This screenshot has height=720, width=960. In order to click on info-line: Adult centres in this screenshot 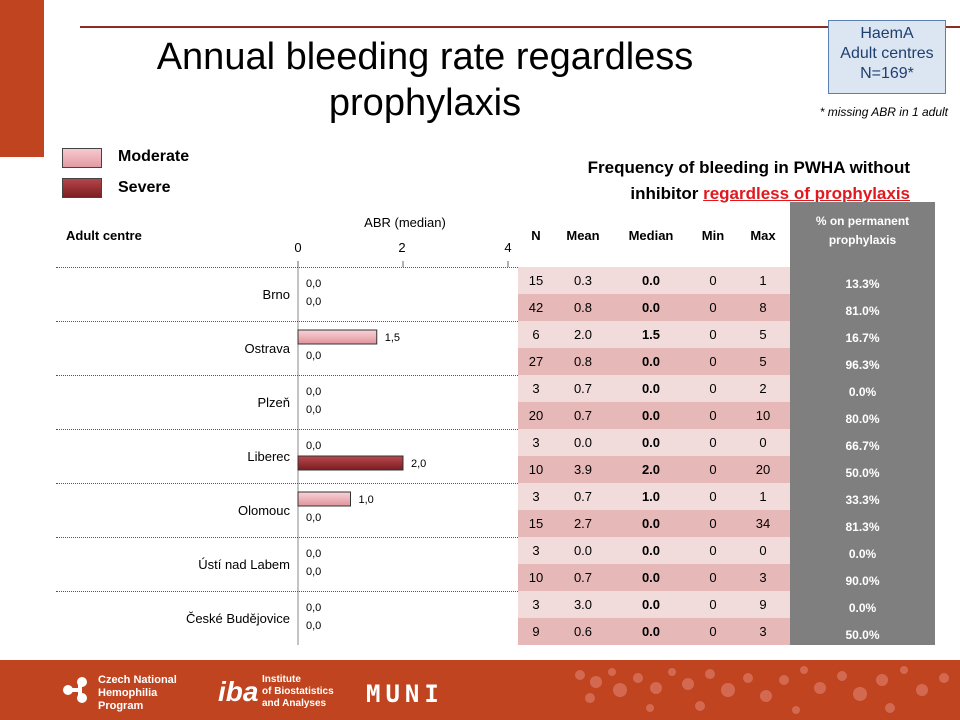, I will do `click(887, 53)`.